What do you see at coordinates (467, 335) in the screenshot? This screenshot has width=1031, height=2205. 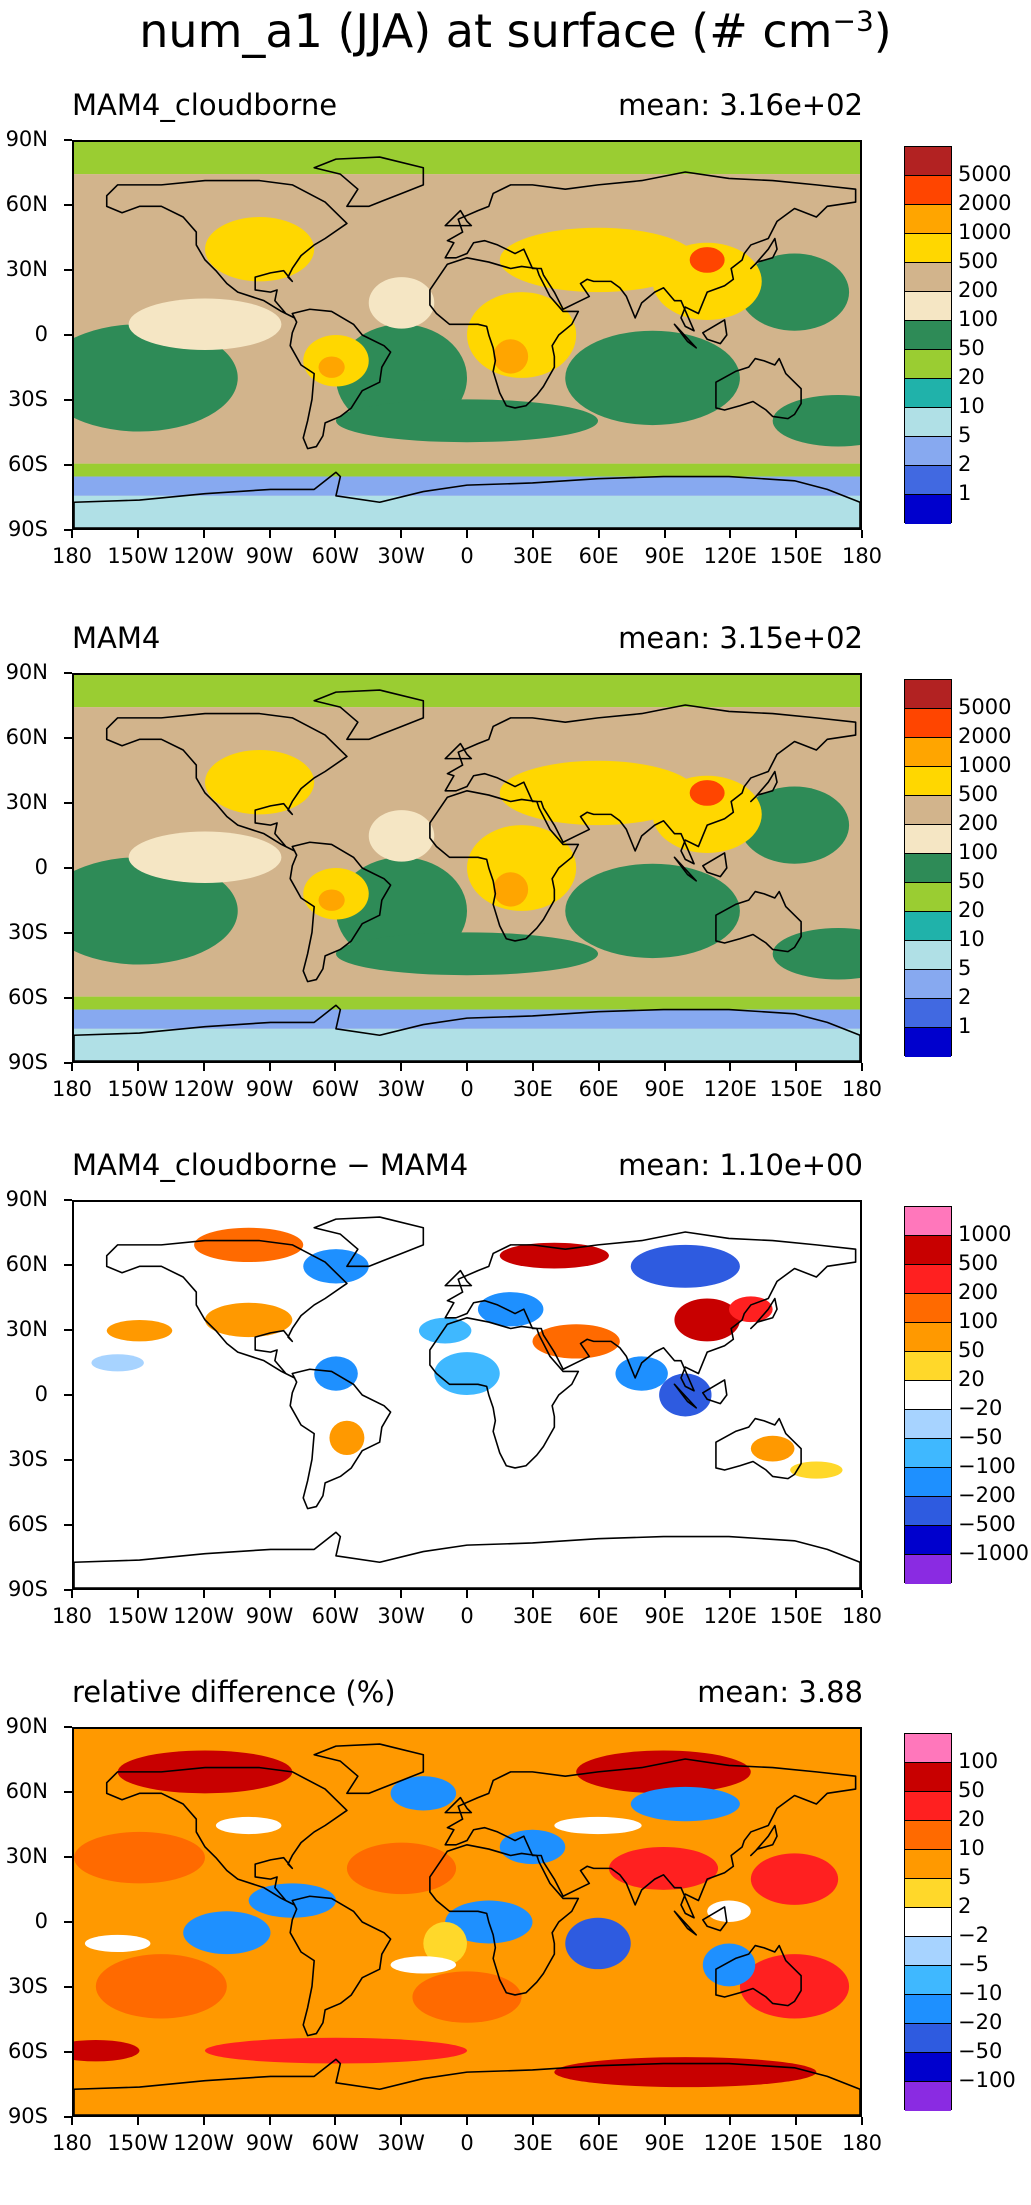 I see `map-frame` at bounding box center [467, 335].